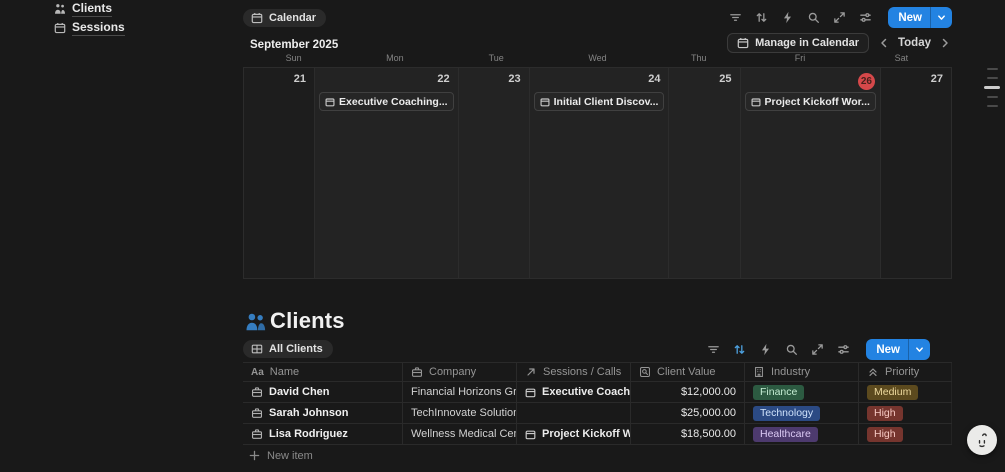 The height and width of the screenshot is (472, 1005). Describe the element at coordinates (884, 43) in the screenshot. I see `chevron-left-icon` at that location.